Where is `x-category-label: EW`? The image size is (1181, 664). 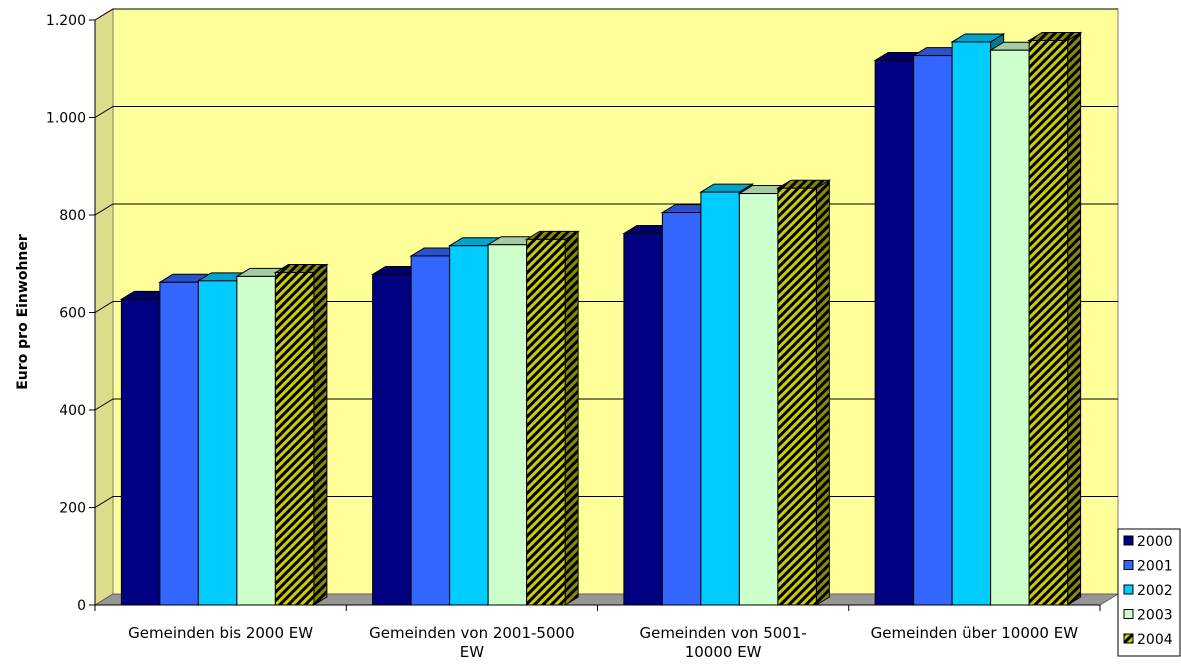 x-category-label: EW is located at coordinates (472, 652).